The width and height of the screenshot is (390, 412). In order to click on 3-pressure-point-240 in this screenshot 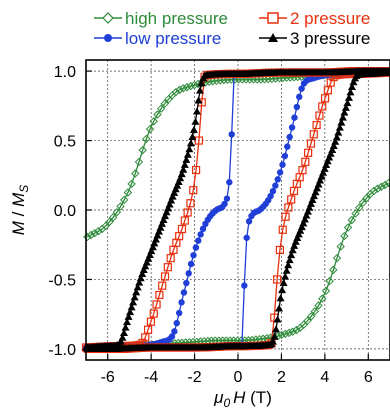, I will do `click(146, 262)`.